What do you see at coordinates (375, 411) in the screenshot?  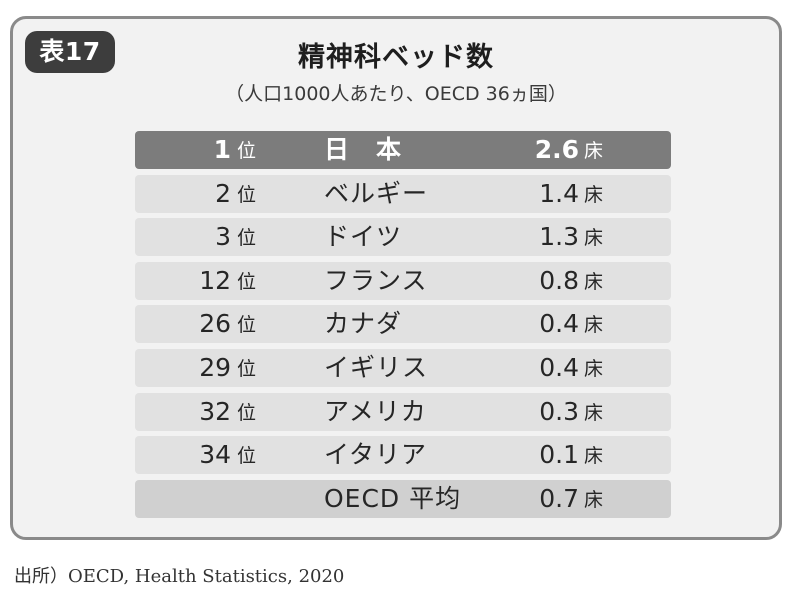 I see `country-name: アメリカ` at bounding box center [375, 411].